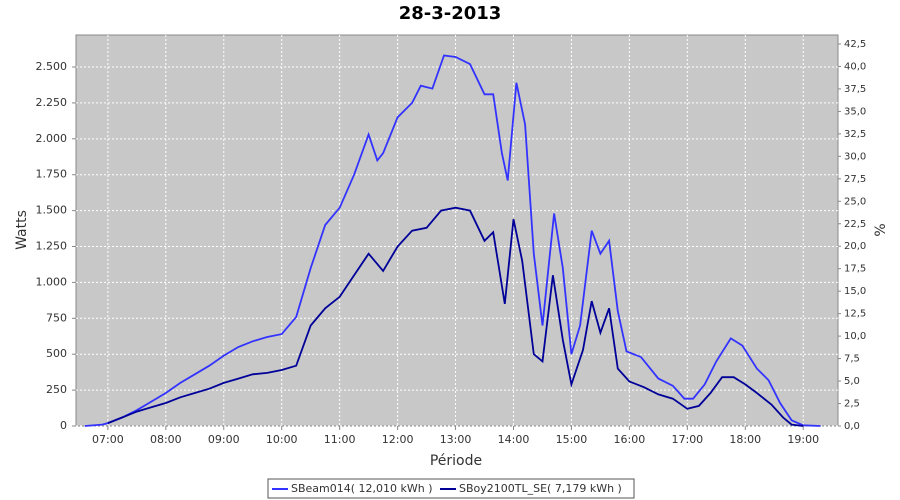 The width and height of the screenshot is (900, 500). I want to click on x-tick-label: 14:00, so click(514, 439).